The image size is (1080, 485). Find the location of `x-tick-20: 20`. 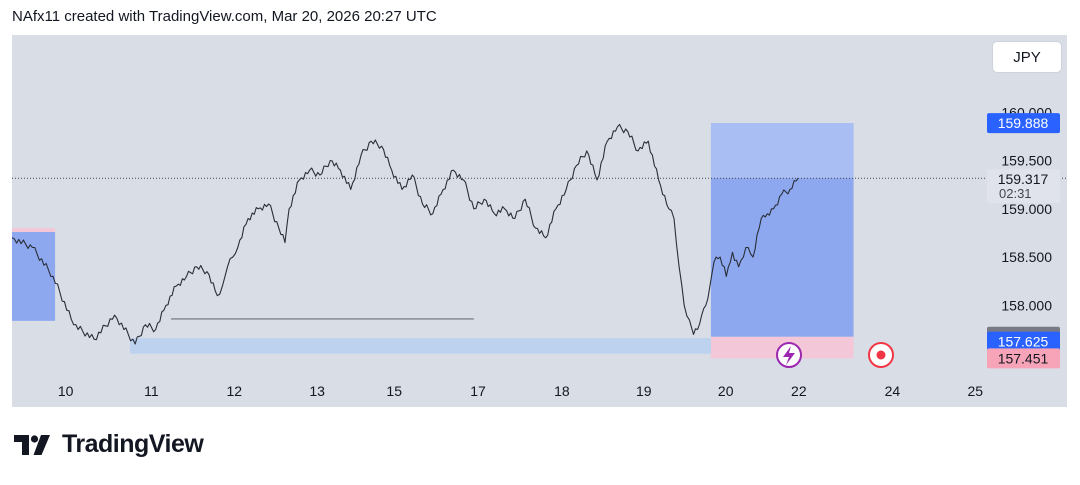

x-tick-20: 20 is located at coordinates (726, 391).